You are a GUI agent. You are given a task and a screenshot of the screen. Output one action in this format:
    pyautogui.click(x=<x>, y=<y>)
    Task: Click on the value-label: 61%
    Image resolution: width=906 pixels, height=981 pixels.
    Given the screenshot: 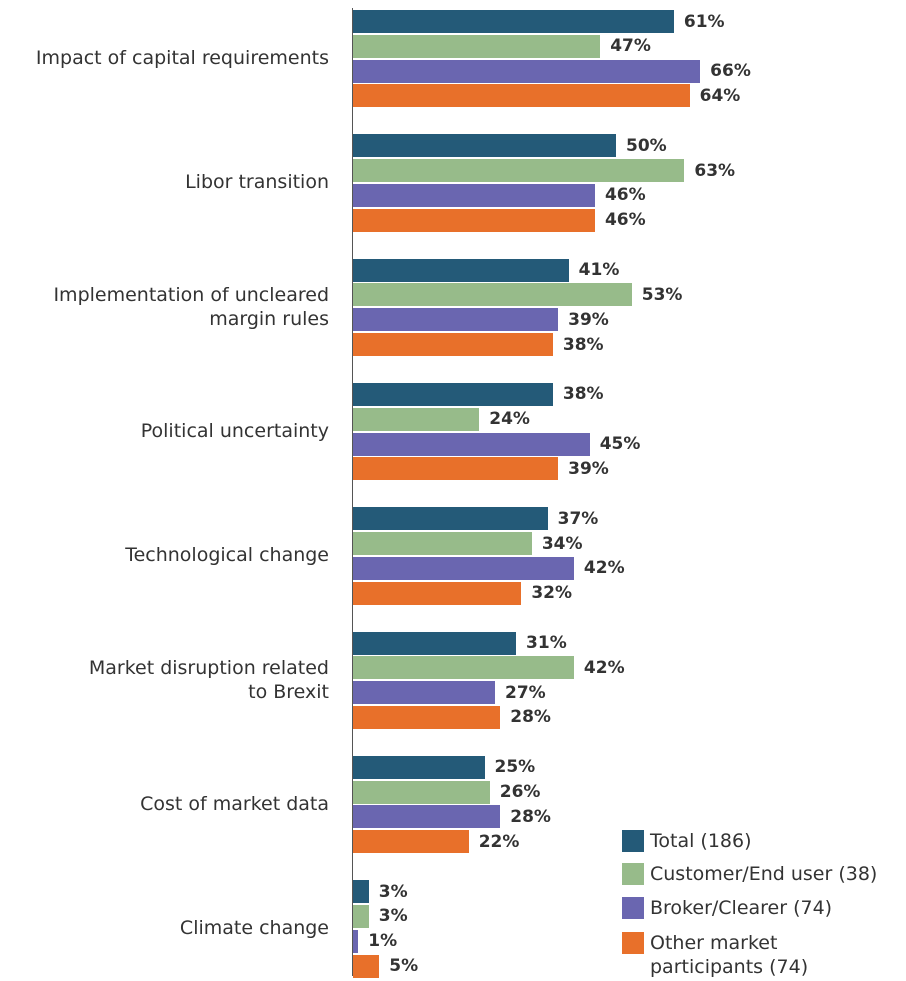 What is the action you would take?
    pyautogui.click(x=704, y=21)
    